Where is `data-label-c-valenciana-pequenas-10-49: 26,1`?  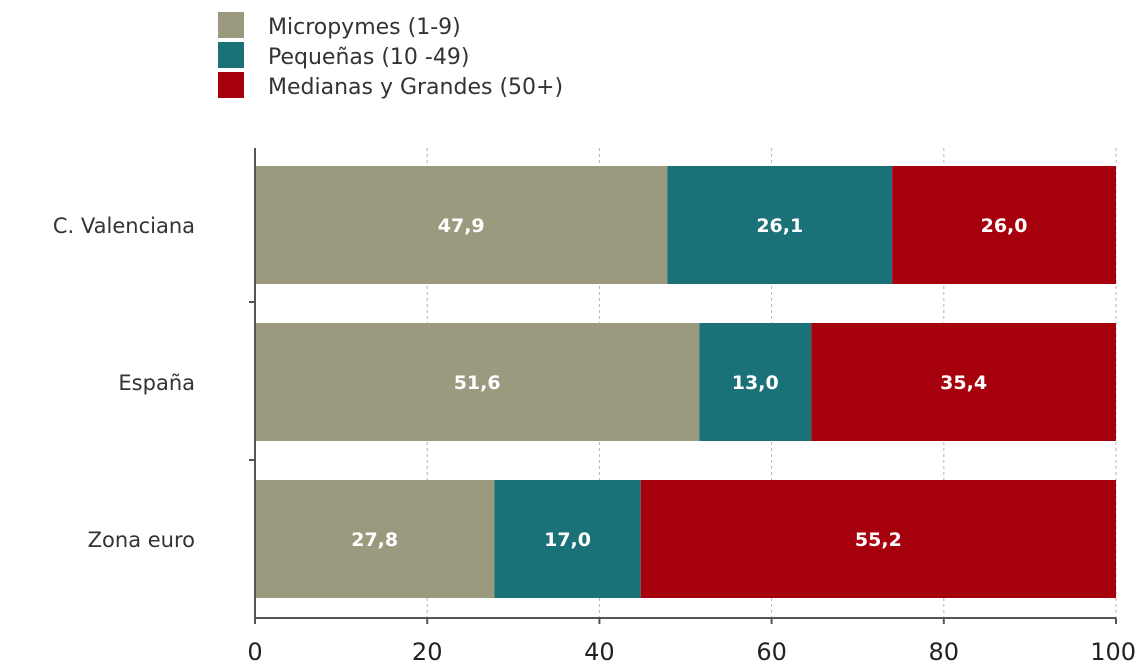
data-label-c-valenciana-pequenas-10-49: 26,1 is located at coordinates (779, 226).